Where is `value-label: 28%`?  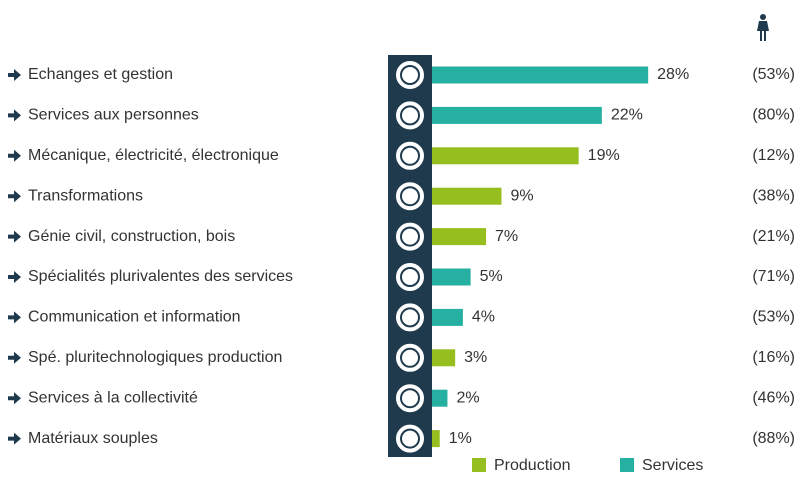
value-label: 28% is located at coordinates (673, 74).